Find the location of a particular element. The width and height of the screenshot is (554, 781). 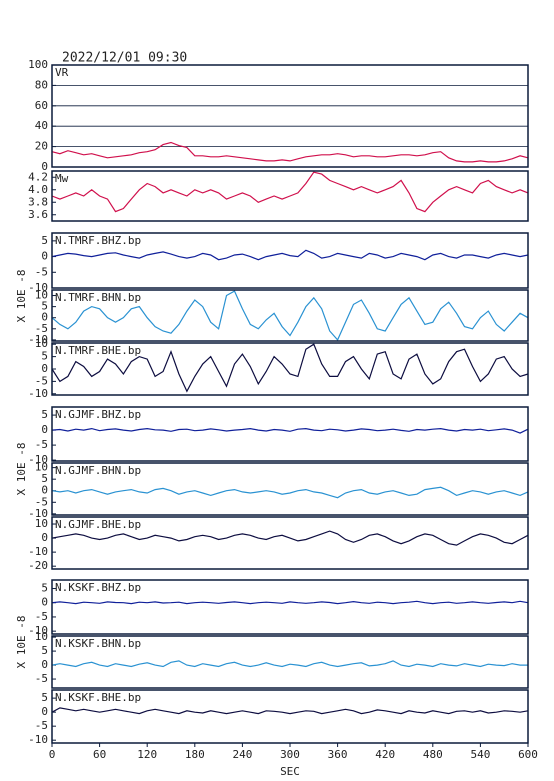

x-tick-label: 180 is located at coordinates (195, 754).